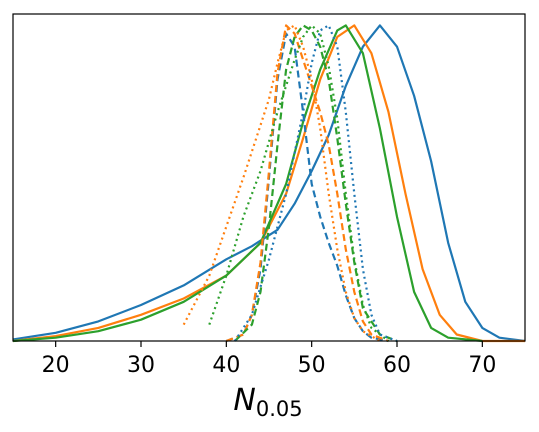  Describe the element at coordinates (397, 365) in the screenshot. I see `x-tick-label: 60` at that location.